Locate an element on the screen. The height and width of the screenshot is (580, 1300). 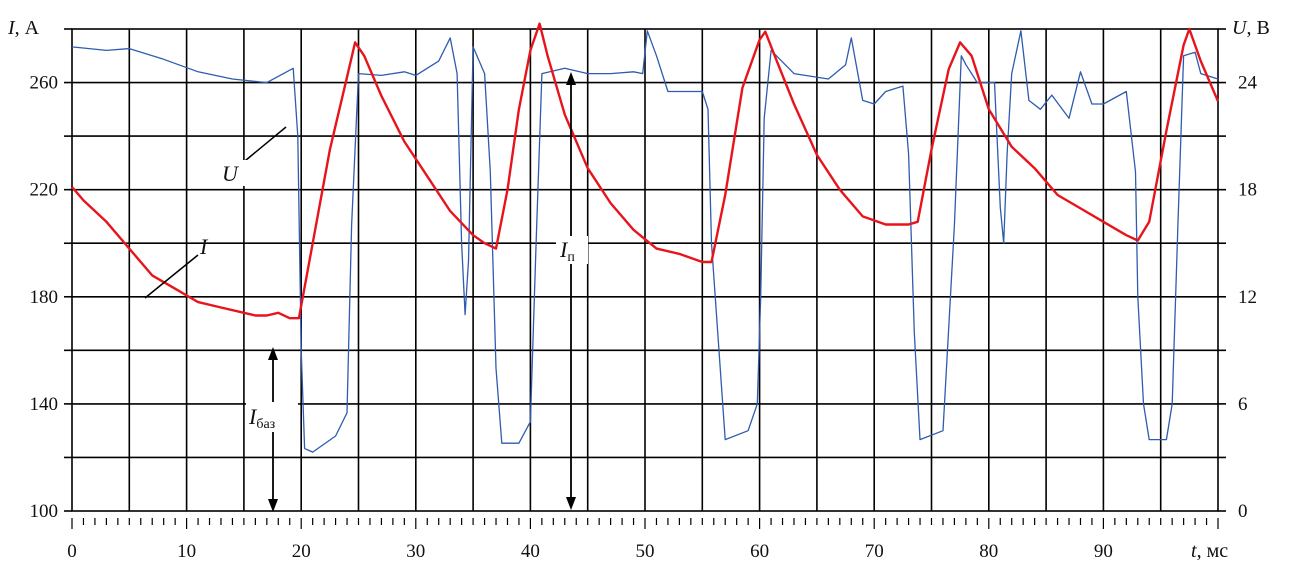
y-left-tick-label: 140 is located at coordinates (44, 404).